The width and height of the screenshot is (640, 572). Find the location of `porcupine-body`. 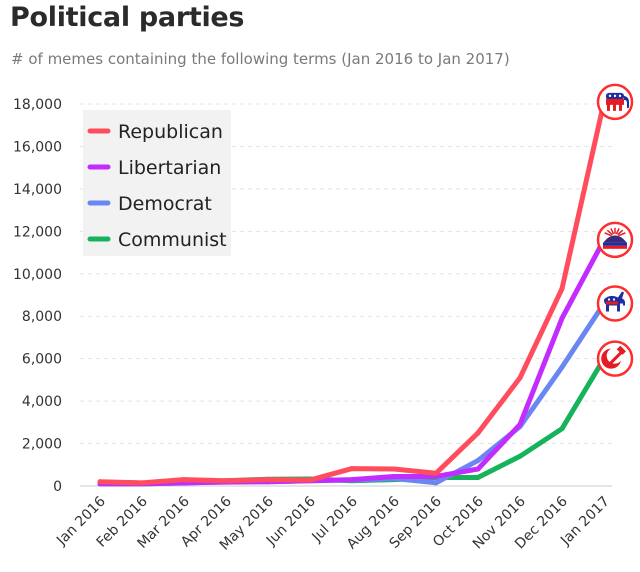

porcupine-body is located at coordinates (615, 239).